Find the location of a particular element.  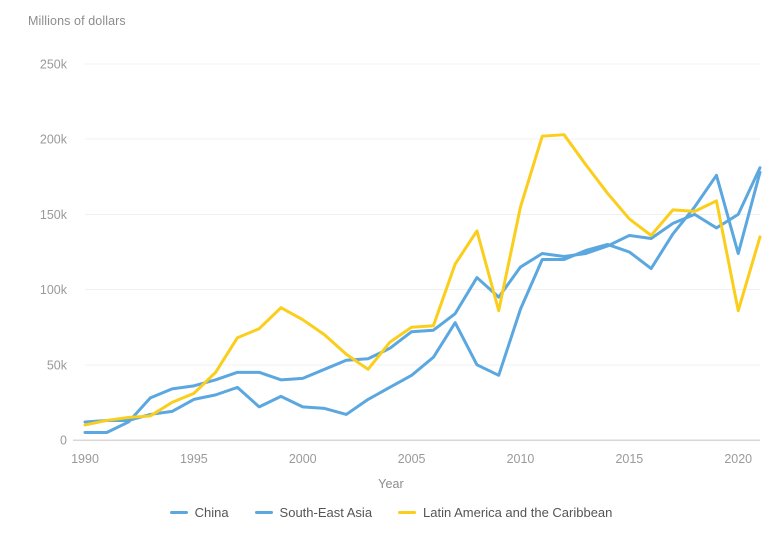

legend-label: Latin America and the Caribbean is located at coordinates (518, 512).